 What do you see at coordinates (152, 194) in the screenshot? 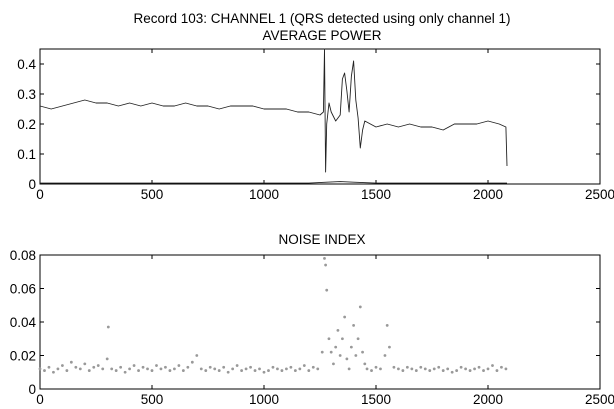
I see `average-power-x-tick-label: 500` at bounding box center [152, 194].